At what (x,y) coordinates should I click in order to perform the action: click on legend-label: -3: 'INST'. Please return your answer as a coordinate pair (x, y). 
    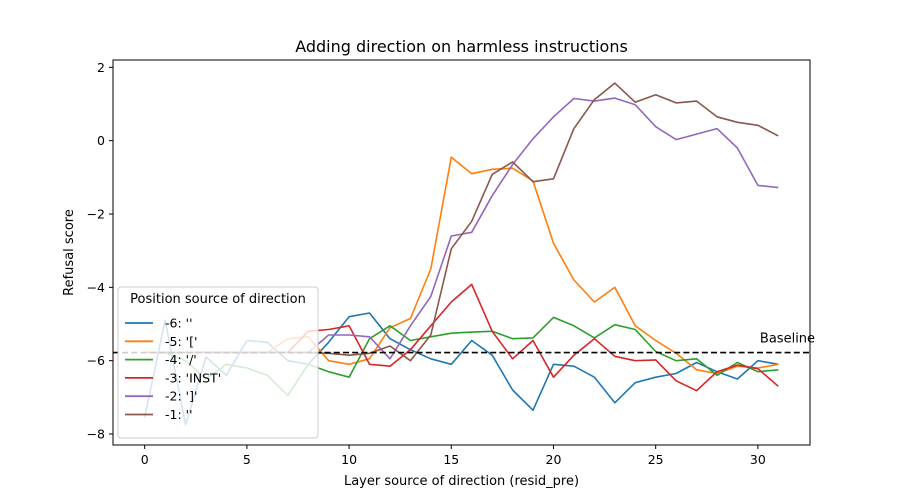
    Looking at the image, I should click on (193, 377).